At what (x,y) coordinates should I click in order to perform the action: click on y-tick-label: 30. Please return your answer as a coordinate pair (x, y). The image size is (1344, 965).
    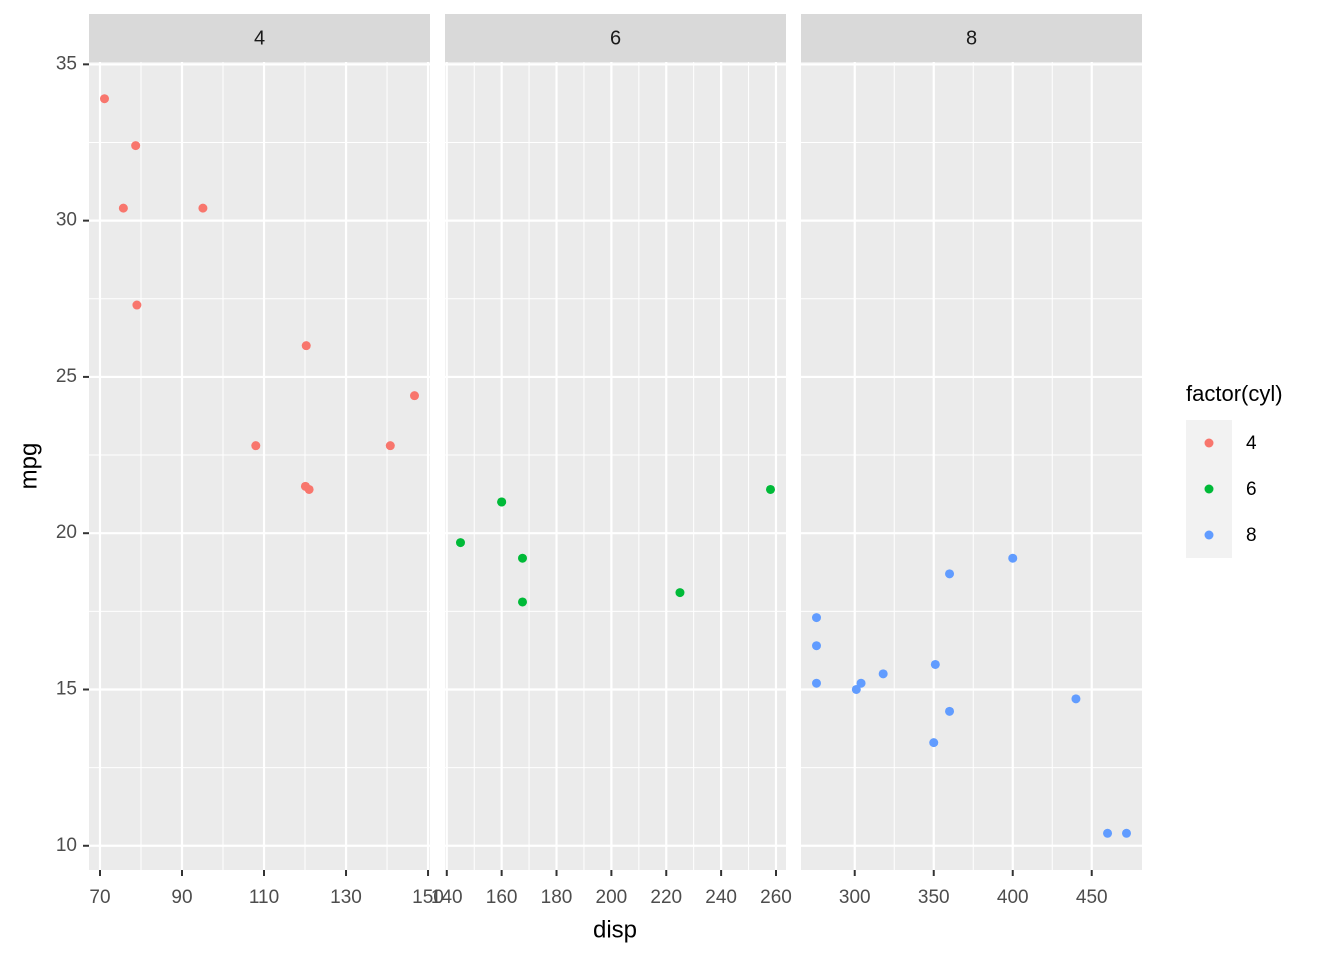
    Looking at the image, I should click on (66, 220).